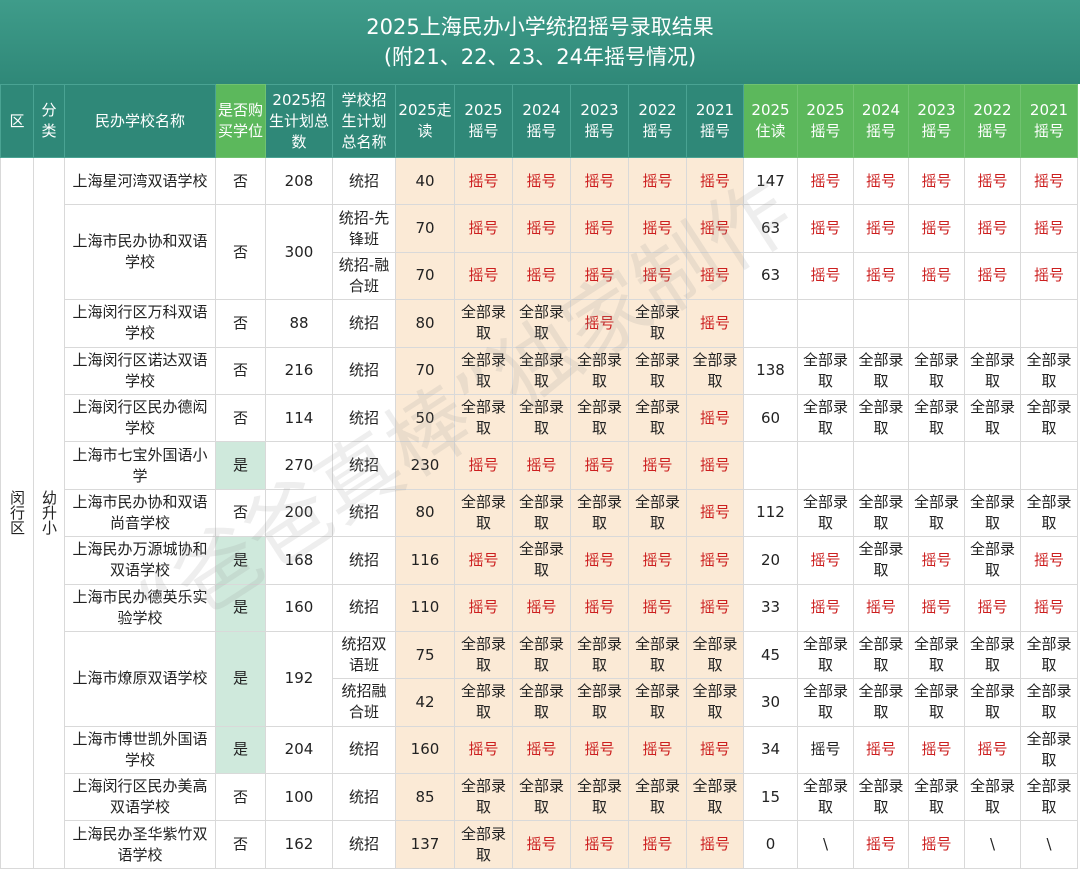 The height and width of the screenshot is (878, 1080). I want to click on b22-cell: \, so click(992, 844).